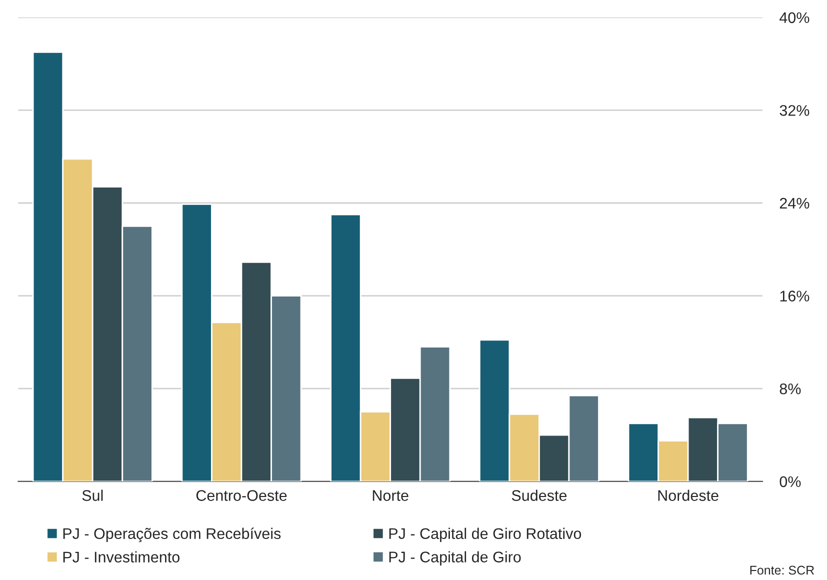 The image size is (827, 580). Describe the element at coordinates (795, 18) in the screenshot. I see `y-tick-label: 40%` at that location.